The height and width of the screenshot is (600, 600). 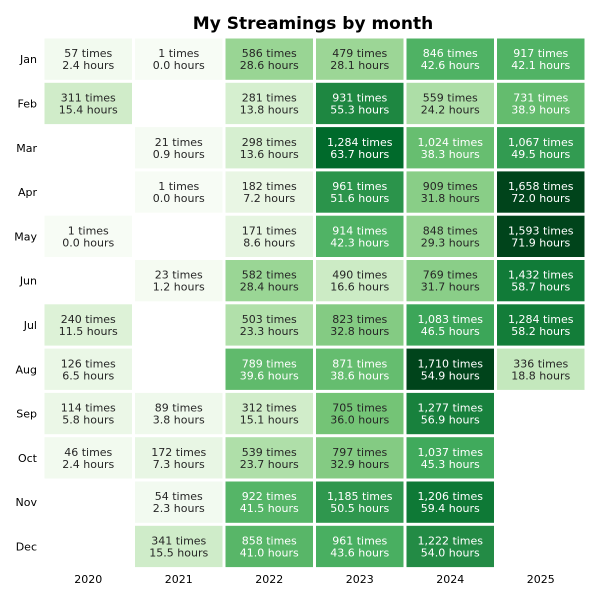 What do you see at coordinates (269, 53) in the screenshot?
I see `cell-times-label: 586 times` at bounding box center [269, 53].